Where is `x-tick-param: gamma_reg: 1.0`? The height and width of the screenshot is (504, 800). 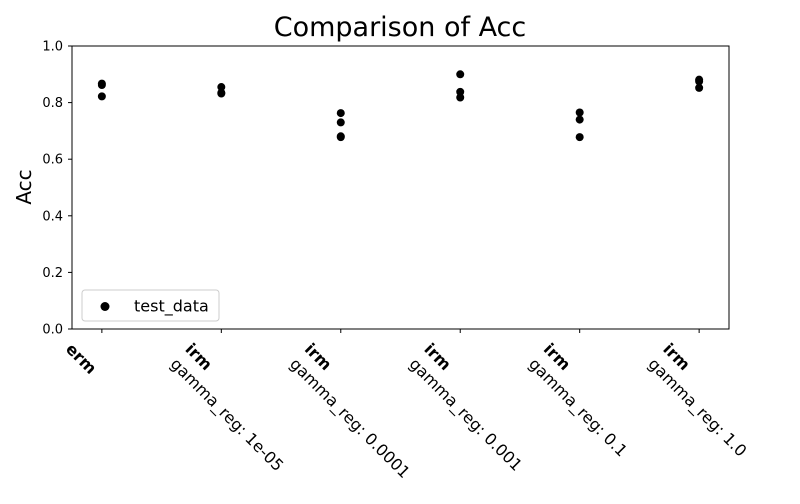 x-tick-param: gamma_reg: 1.0 is located at coordinates (697, 407).